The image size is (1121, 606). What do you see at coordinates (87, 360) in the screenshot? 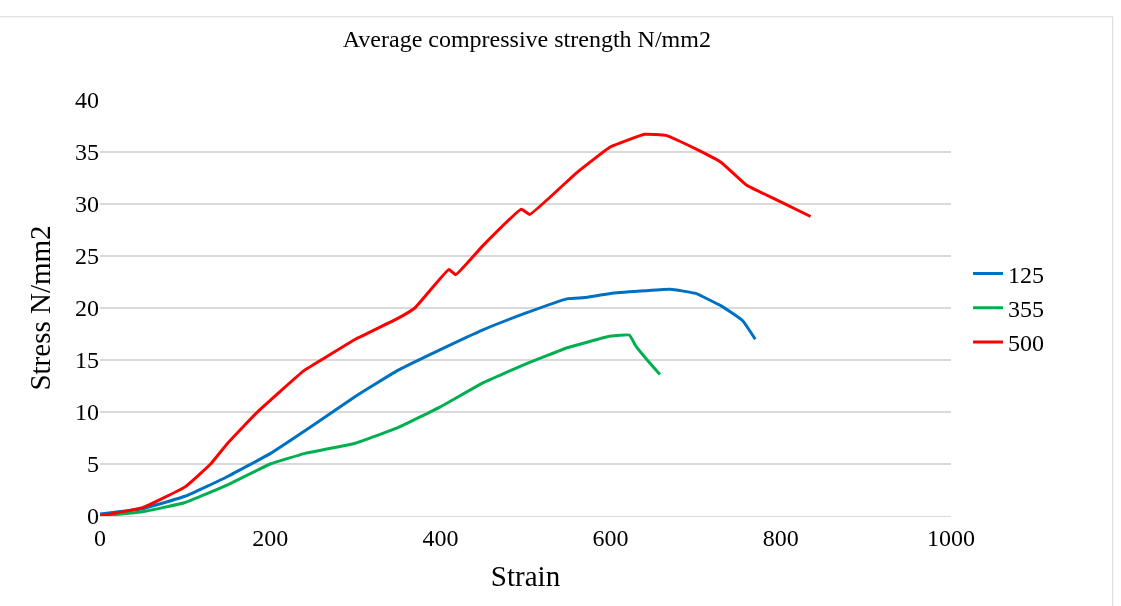
I see `y-tick-label: 15` at bounding box center [87, 360].